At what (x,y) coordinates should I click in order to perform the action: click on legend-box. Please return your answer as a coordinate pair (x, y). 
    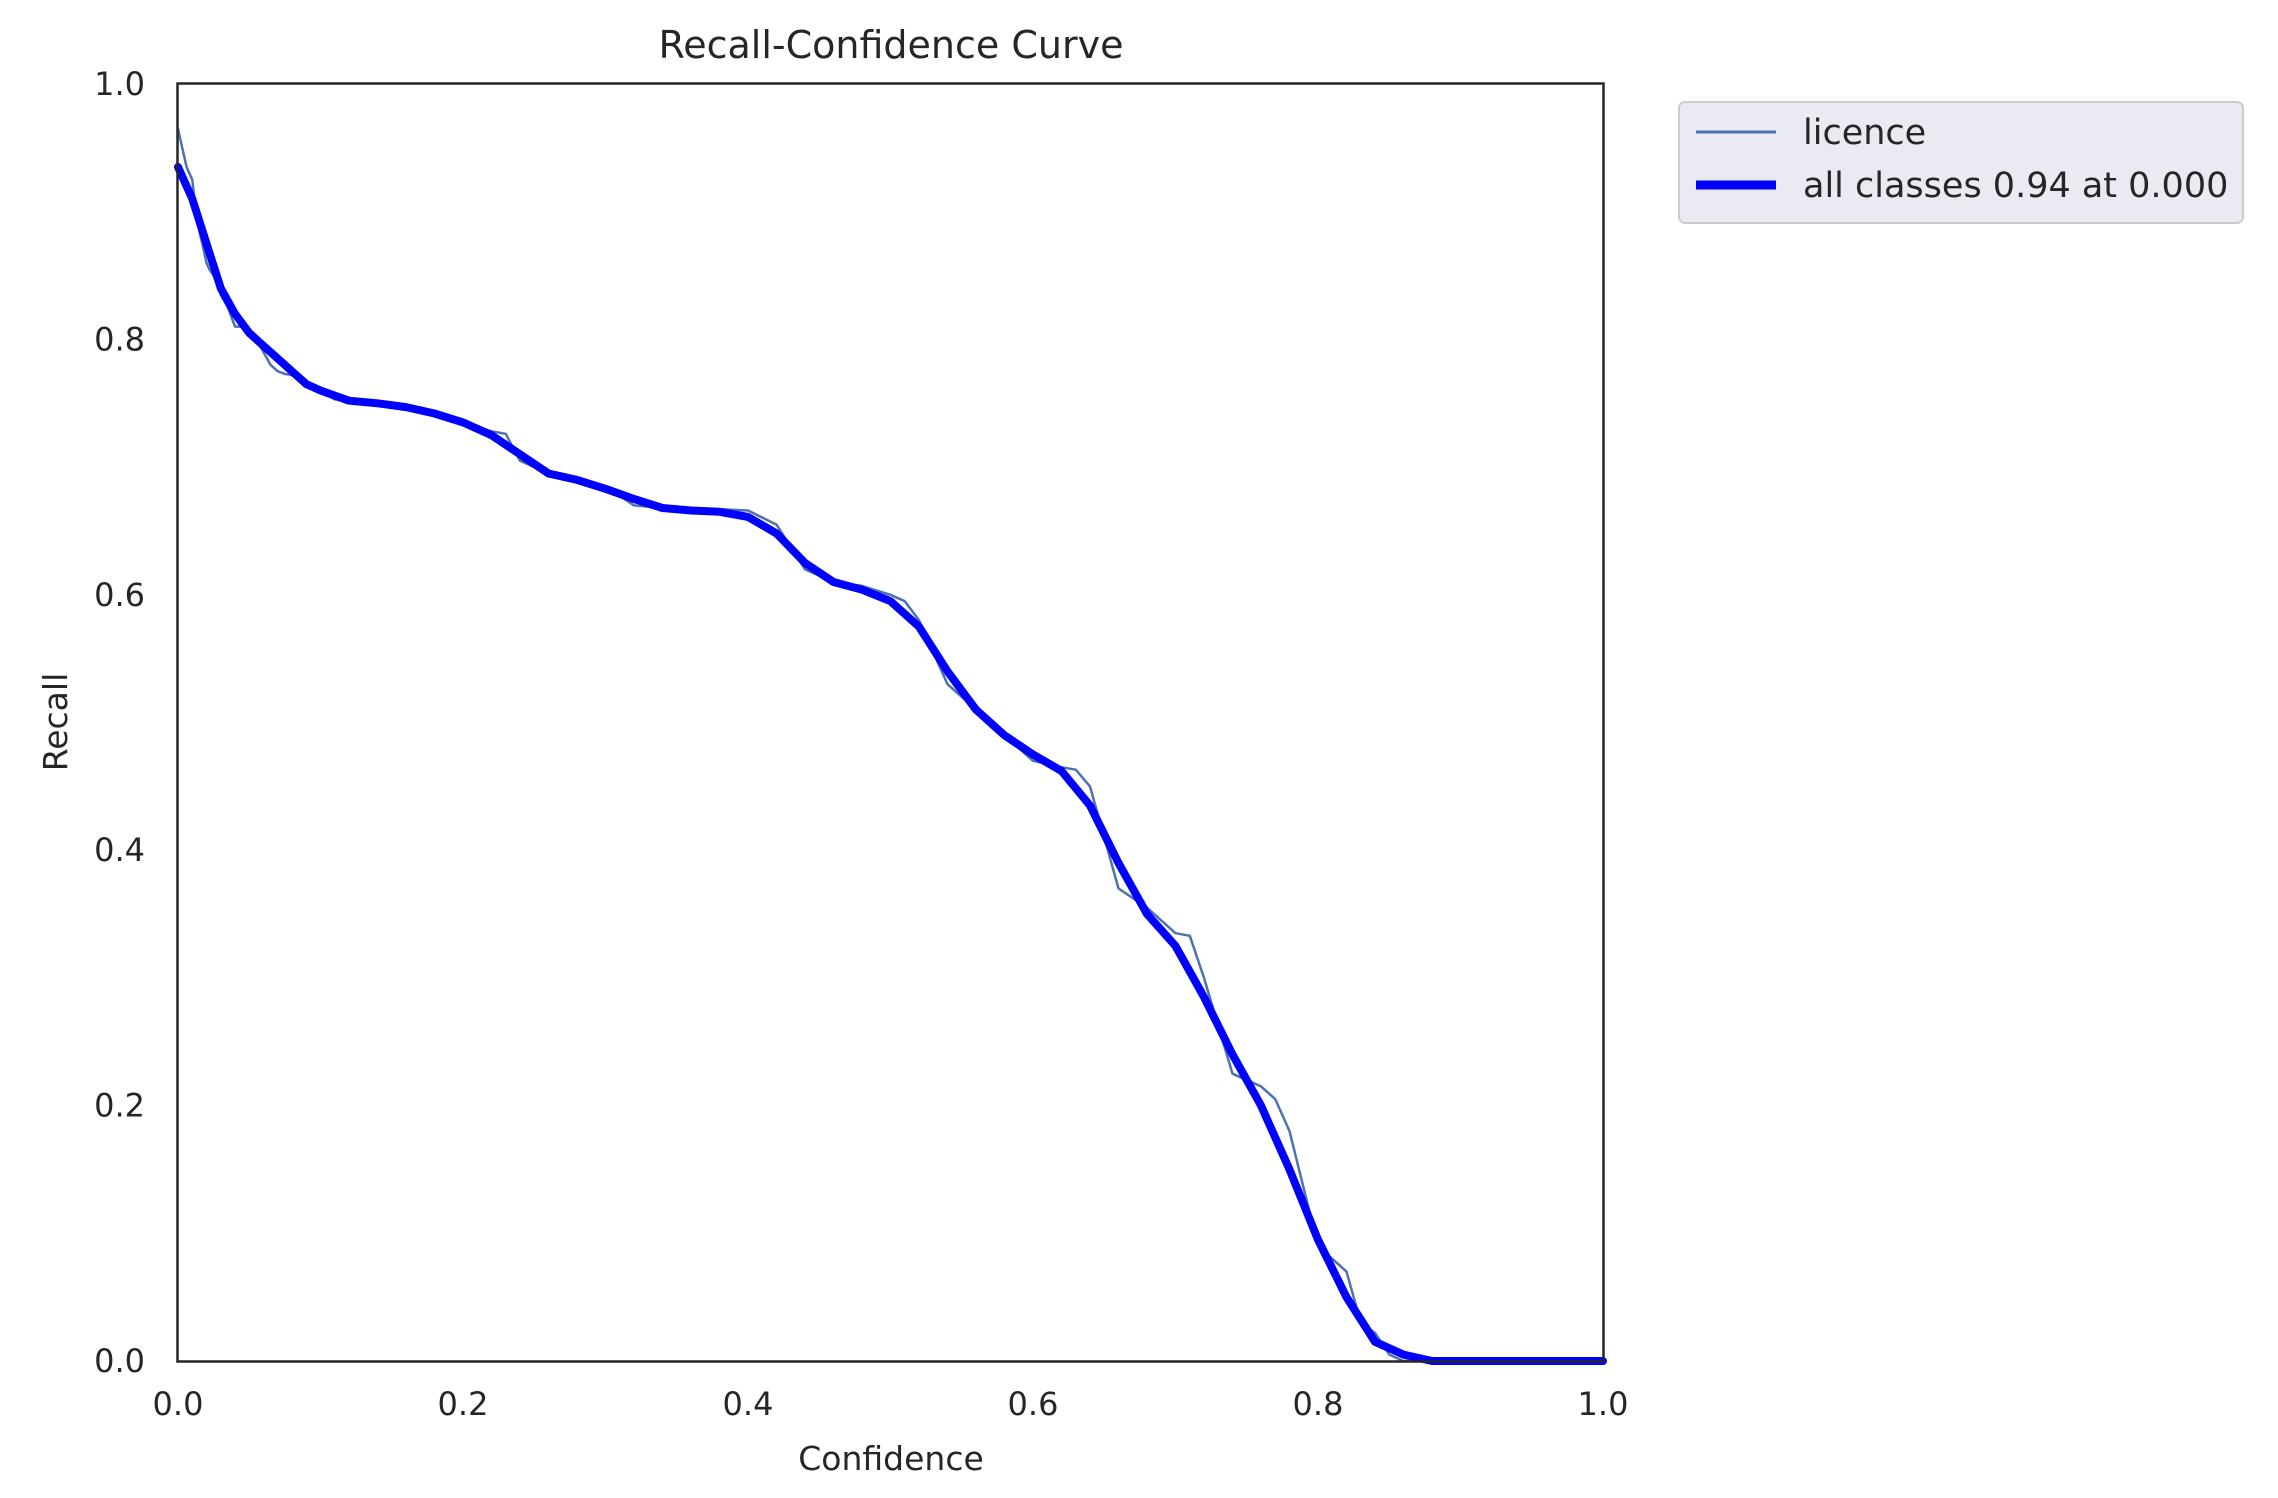
    Looking at the image, I should click on (1961, 162).